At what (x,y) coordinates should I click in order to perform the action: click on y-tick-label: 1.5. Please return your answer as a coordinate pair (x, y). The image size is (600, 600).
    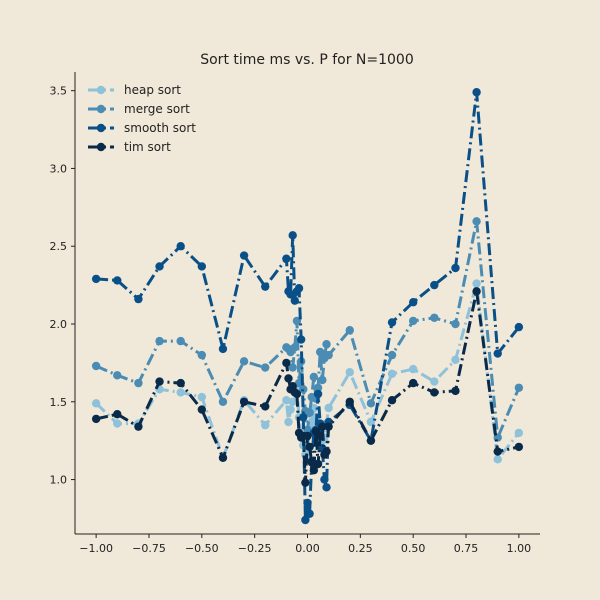
    Looking at the image, I should click on (59, 402).